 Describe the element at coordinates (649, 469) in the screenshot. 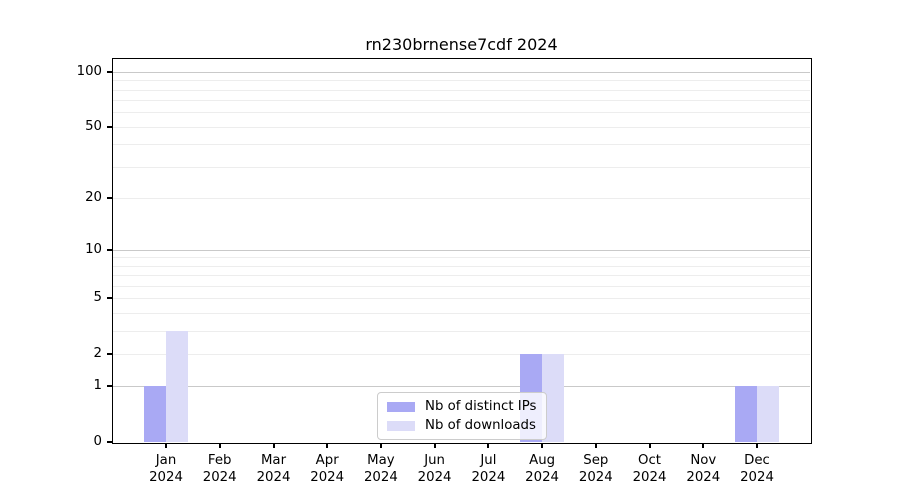

I see `x-tick-label: Oct 2024` at that location.